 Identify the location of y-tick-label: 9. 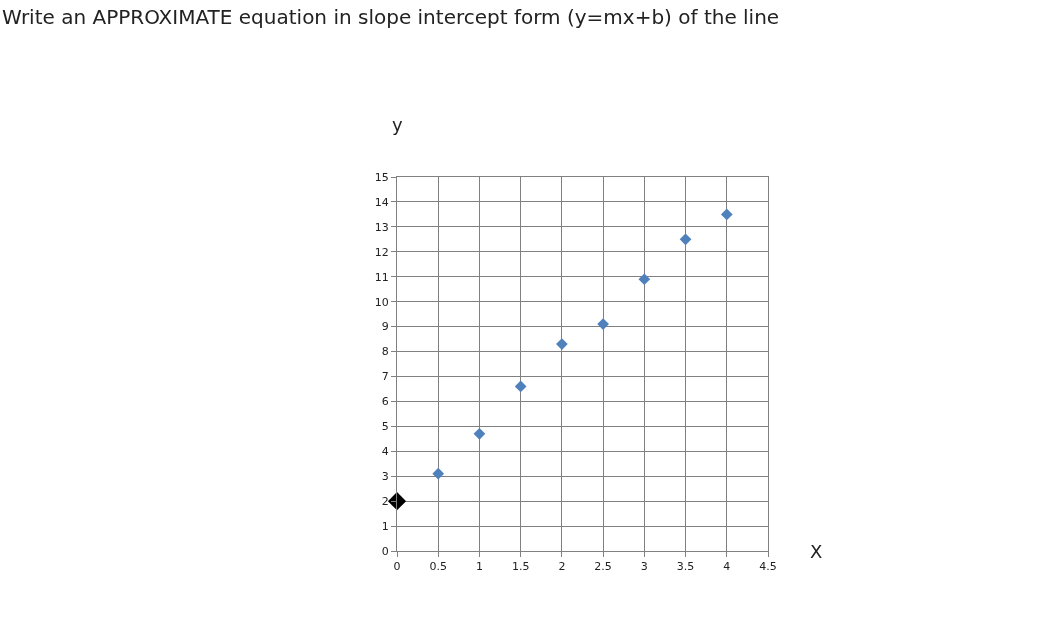
(385, 327).